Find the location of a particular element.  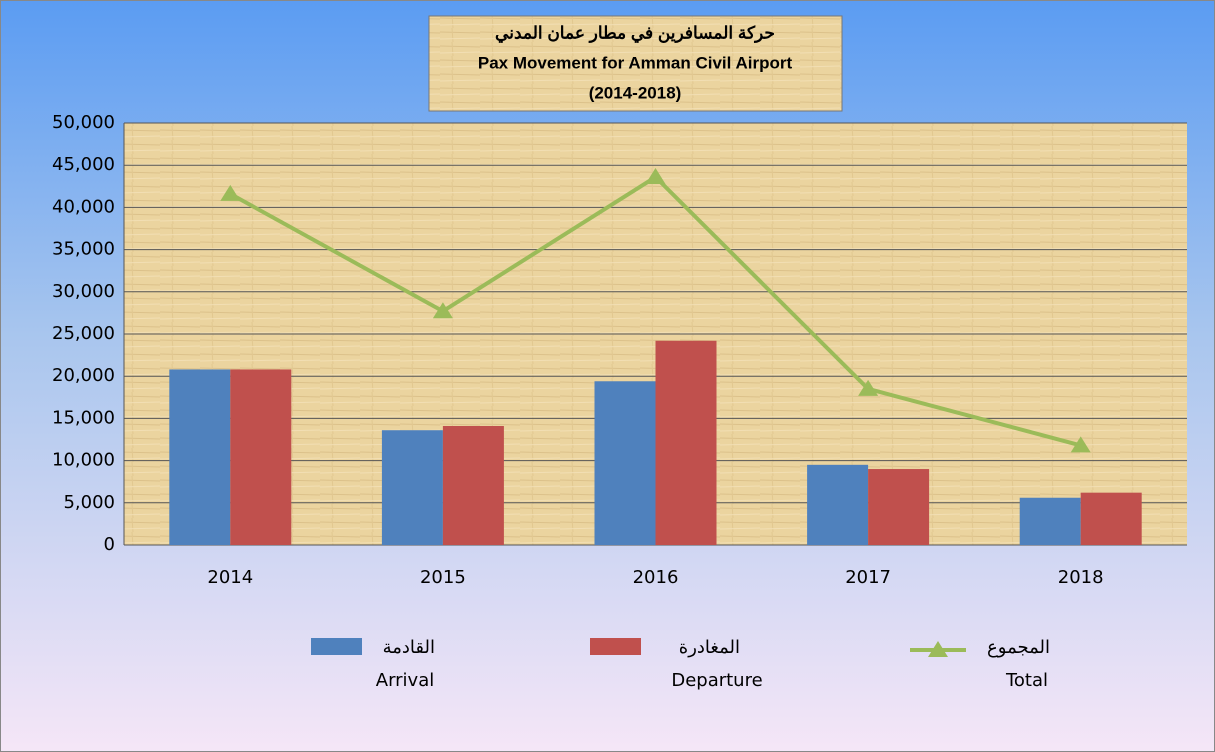

y-tick-label: 15,000 is located at coordinates (83, 417).